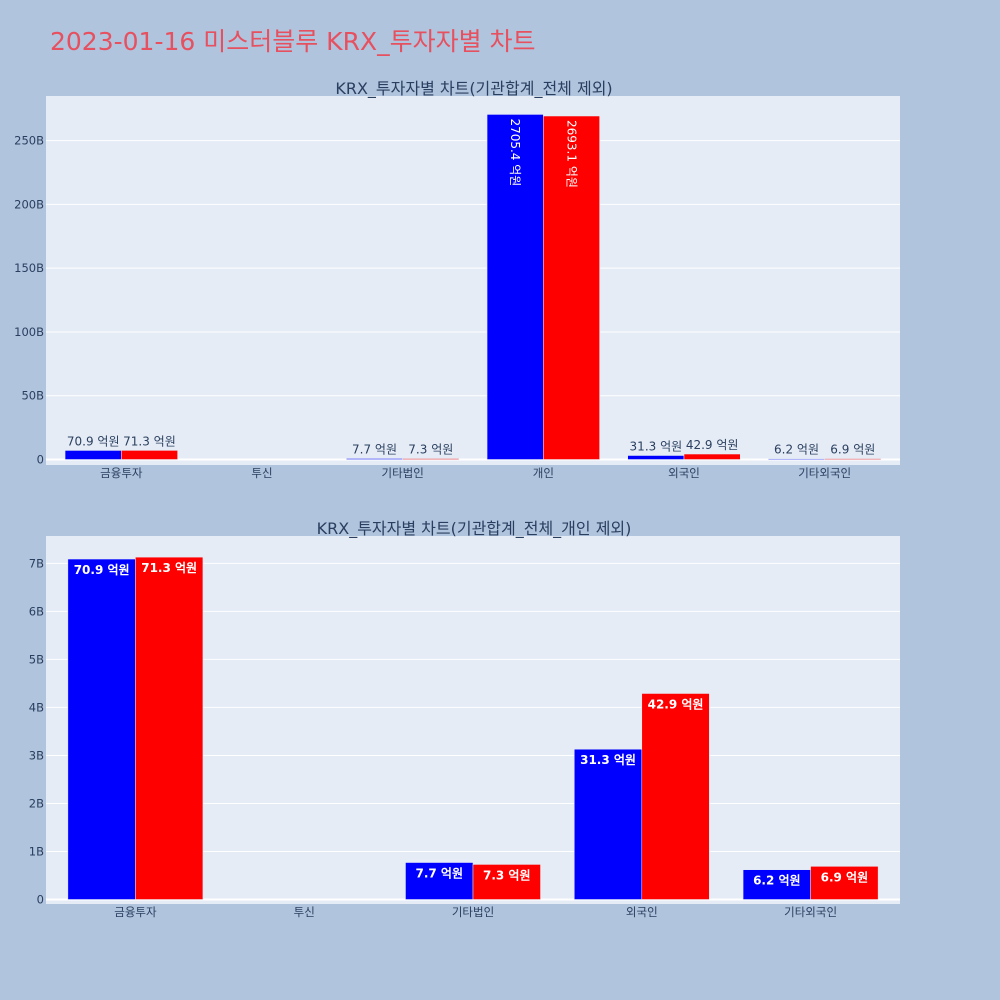 The width and height of the screenshot is (1000, 1000). I want to click on y-tick-label: 250B, so click(29, 141).